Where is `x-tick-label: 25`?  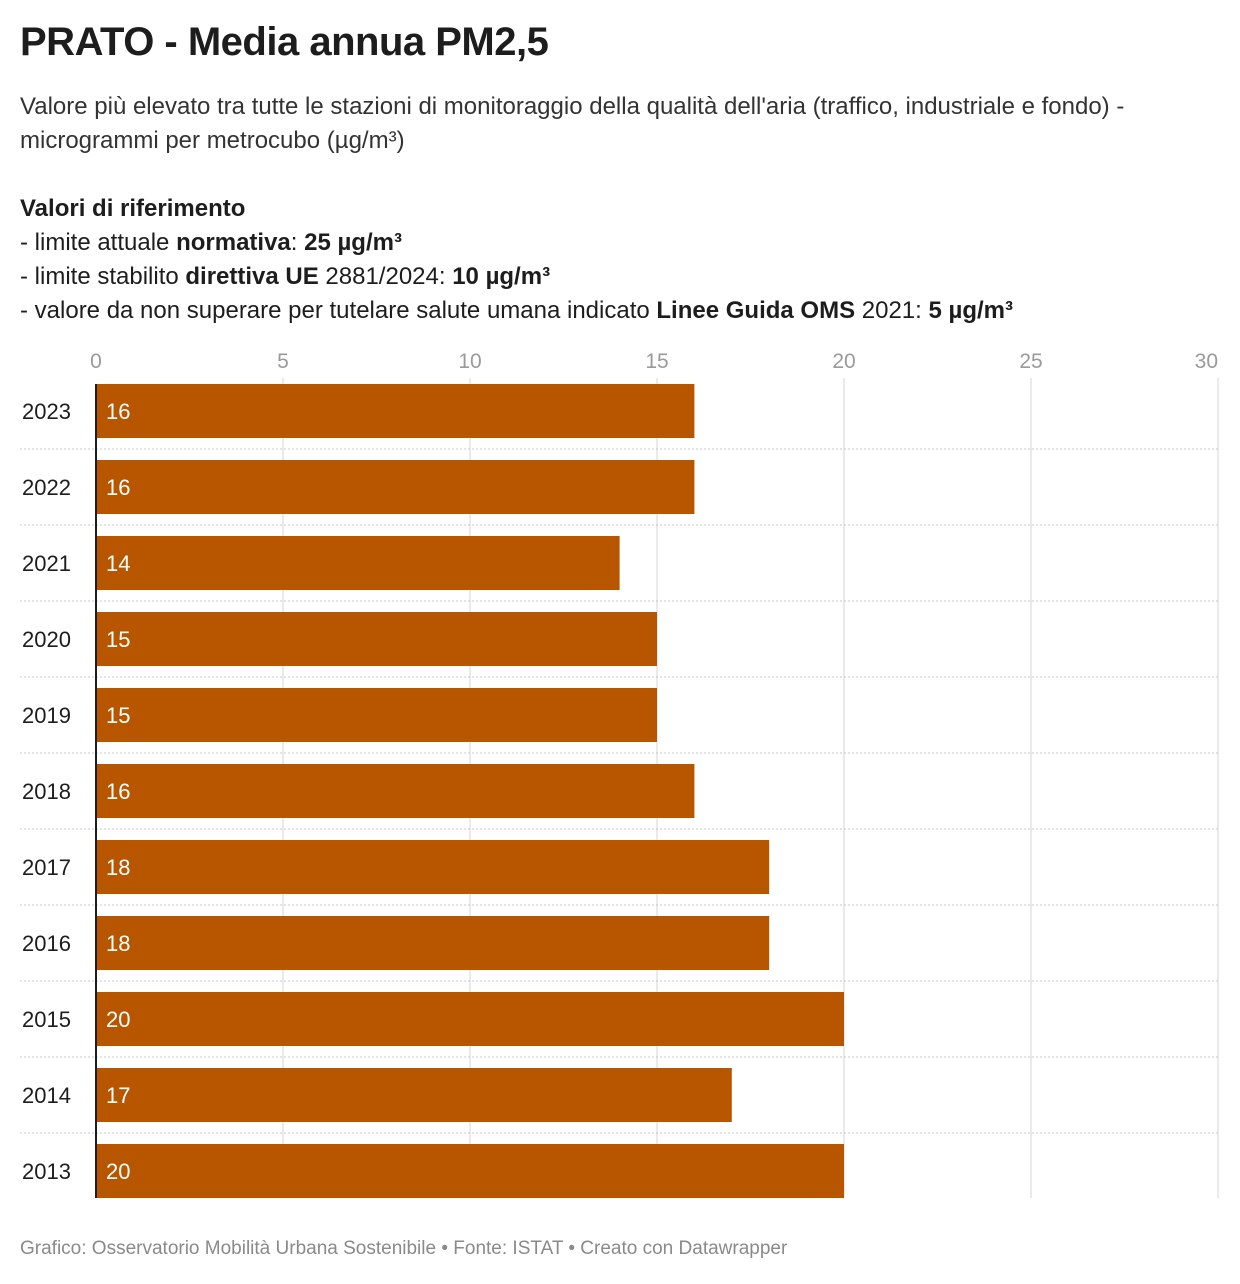
x-tick-label: 25 is located at coordinates (1030, 361).